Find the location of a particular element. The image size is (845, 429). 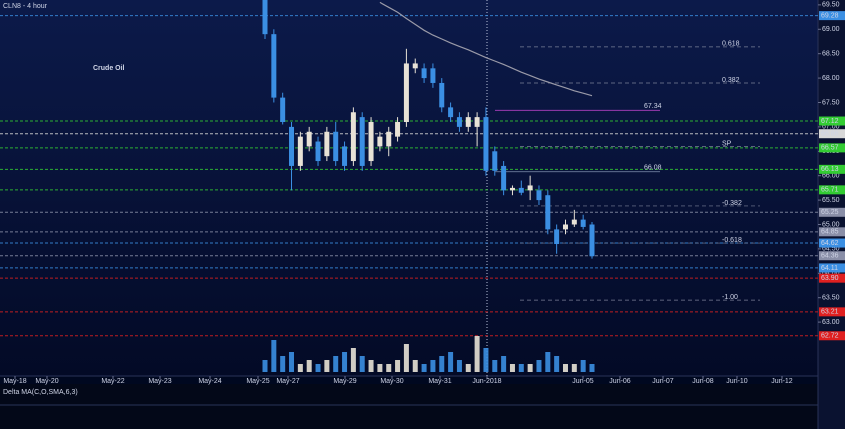

y-tick-label: 65.50 is located at coordinates (831, 200).